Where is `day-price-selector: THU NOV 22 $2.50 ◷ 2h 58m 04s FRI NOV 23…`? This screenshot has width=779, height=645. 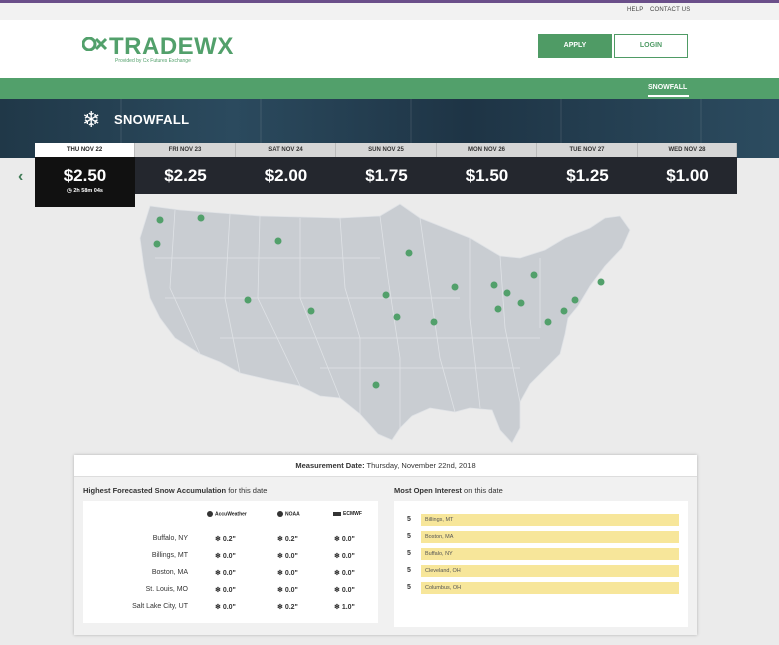
day-price-selector: THU NOV 22 $2.50 ◷ 2h 58m 04s FRI NOV 23… is located at coordinates (386, 175).